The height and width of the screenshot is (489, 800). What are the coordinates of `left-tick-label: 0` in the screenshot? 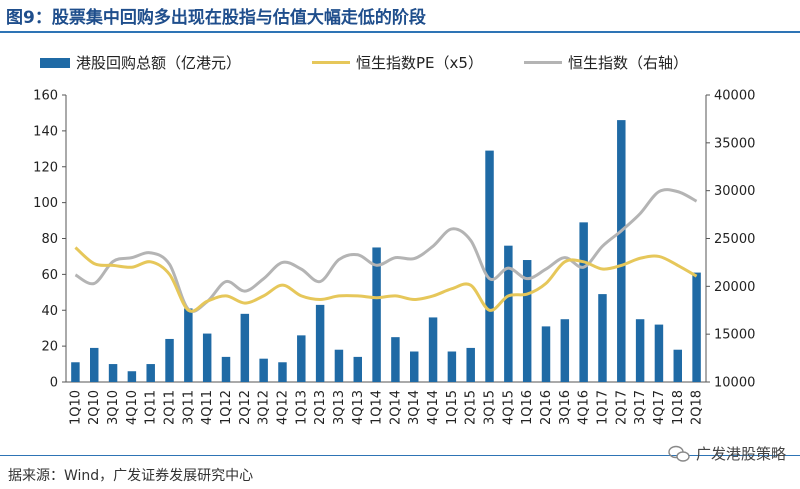 It's located at (54, 383).